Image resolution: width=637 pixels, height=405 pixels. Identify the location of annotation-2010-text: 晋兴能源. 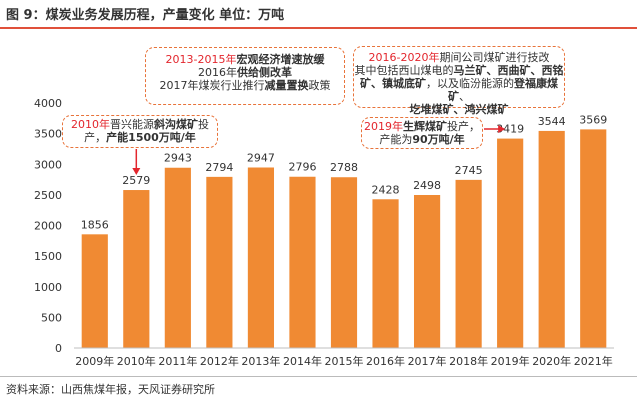
(132, 124).